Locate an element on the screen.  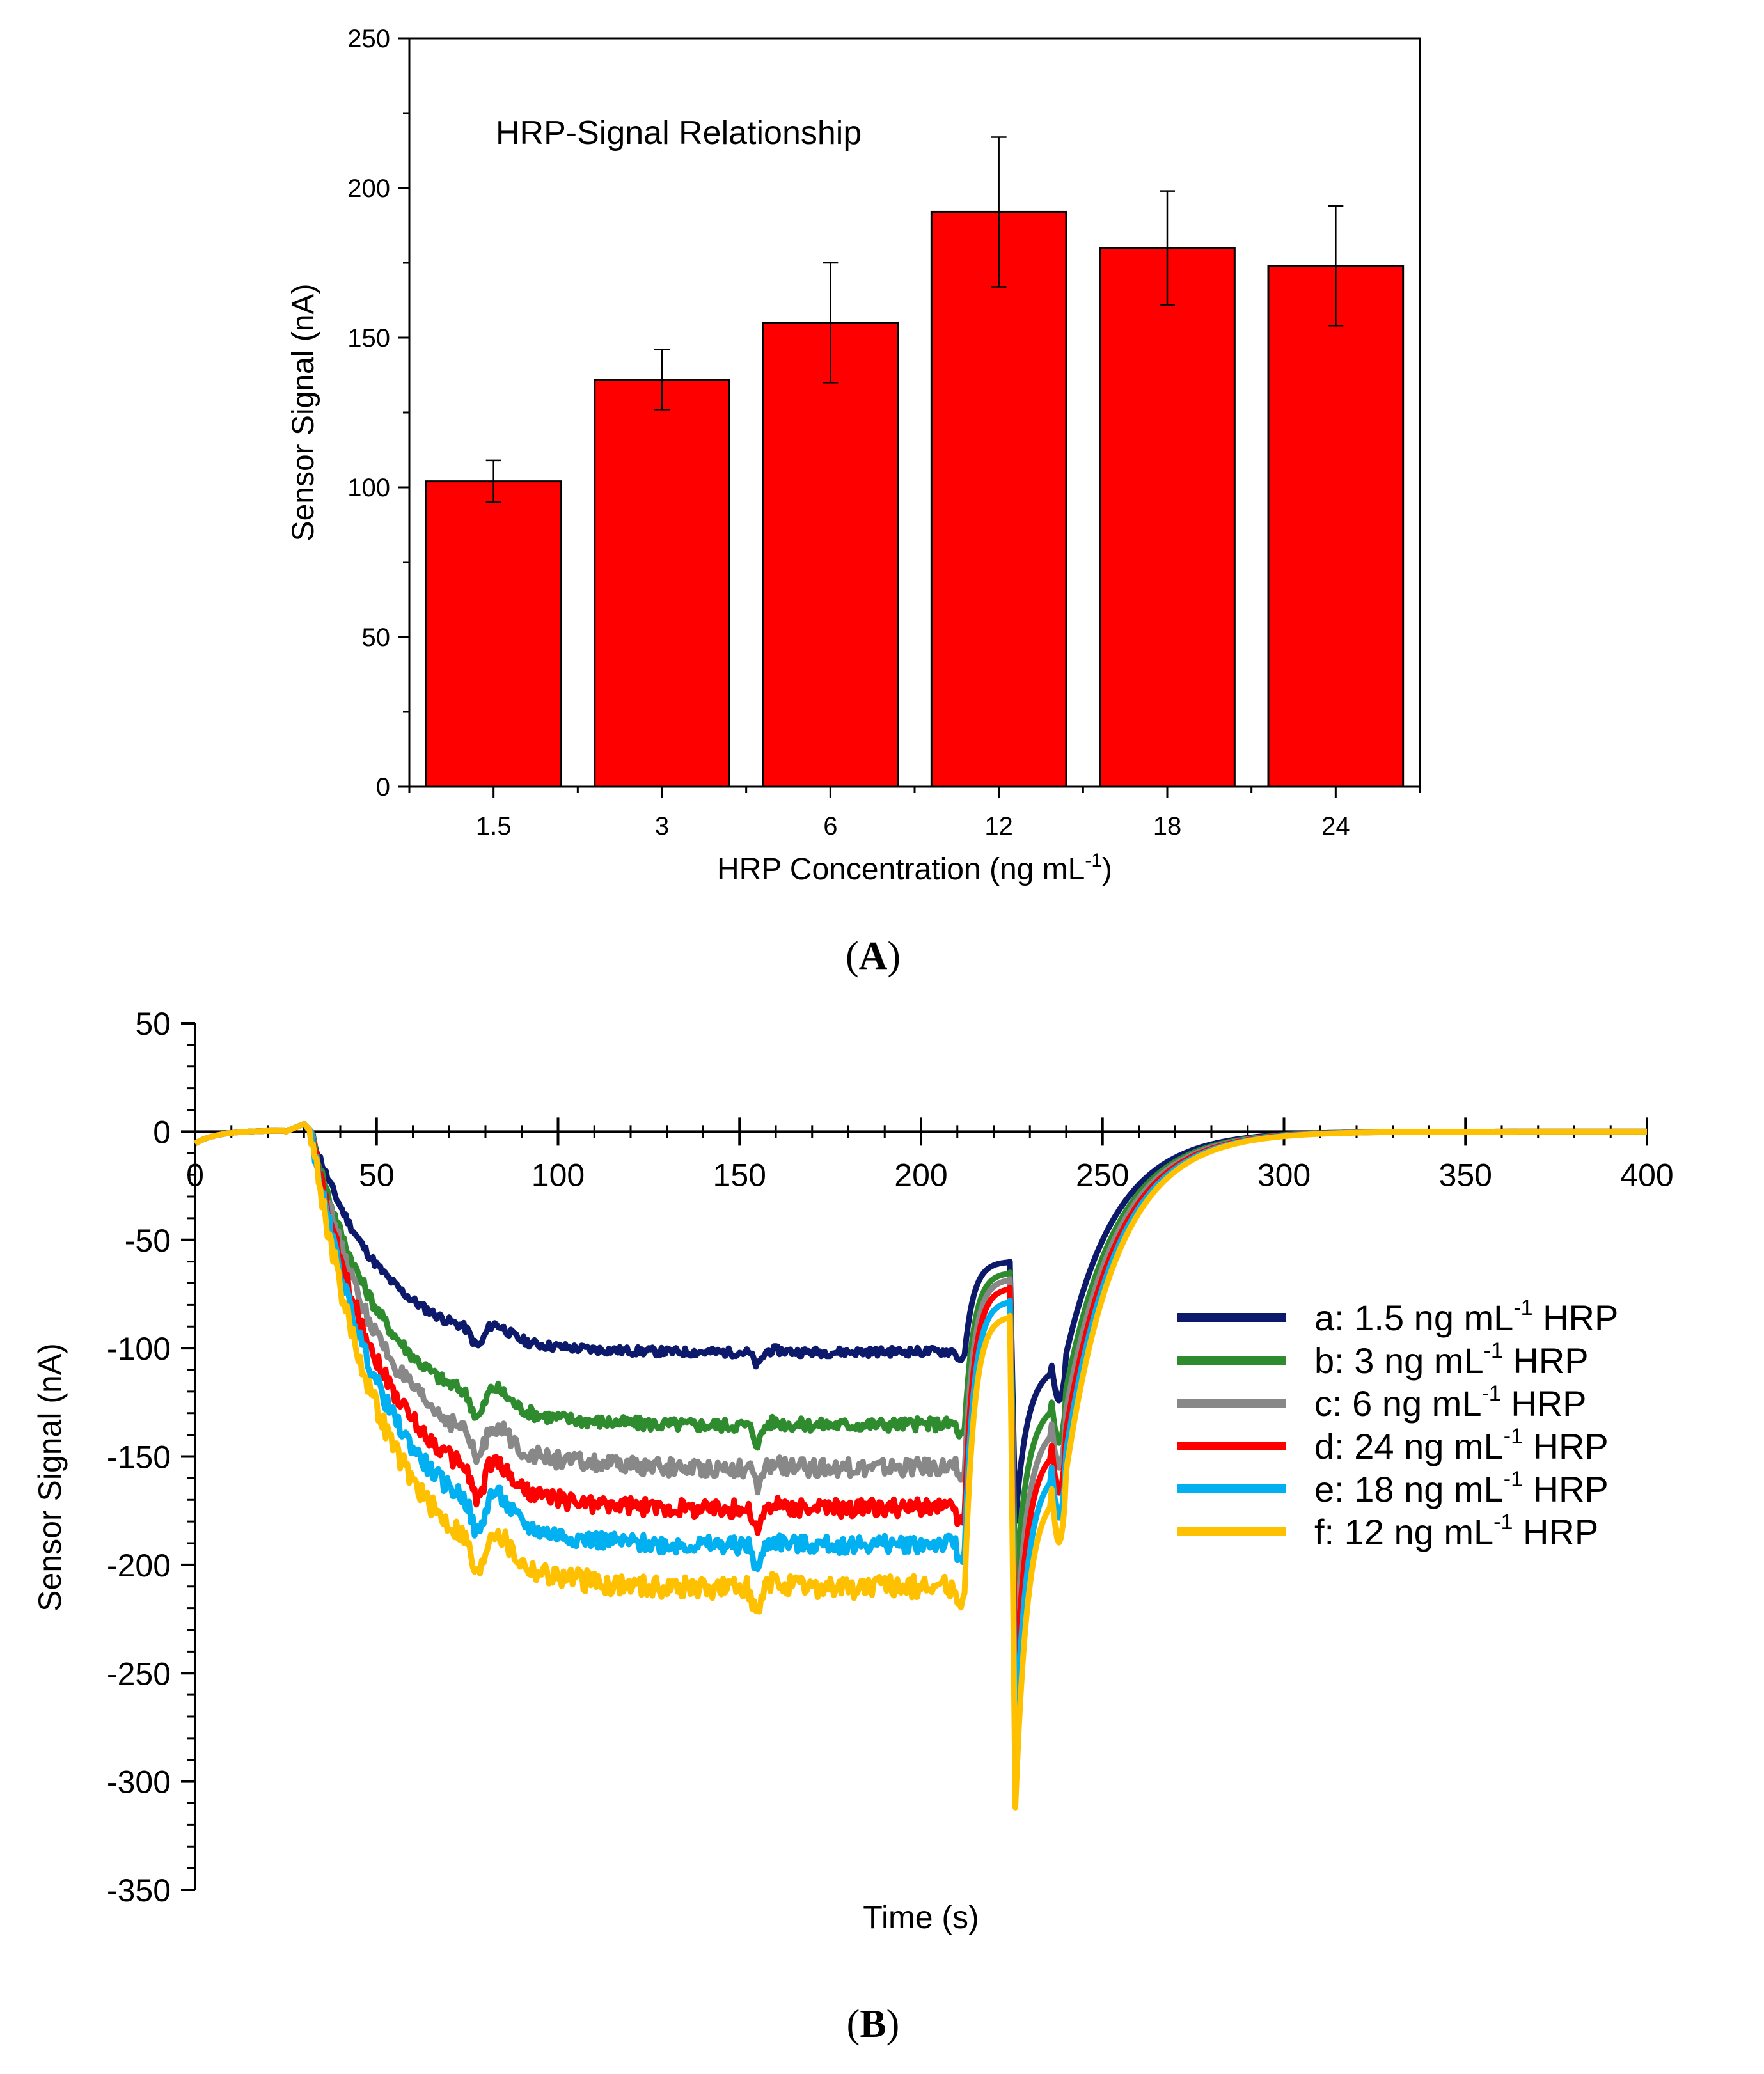
legend-label: e: 18 ng mL-1 HRP is located at coordinates (1461, 1488).